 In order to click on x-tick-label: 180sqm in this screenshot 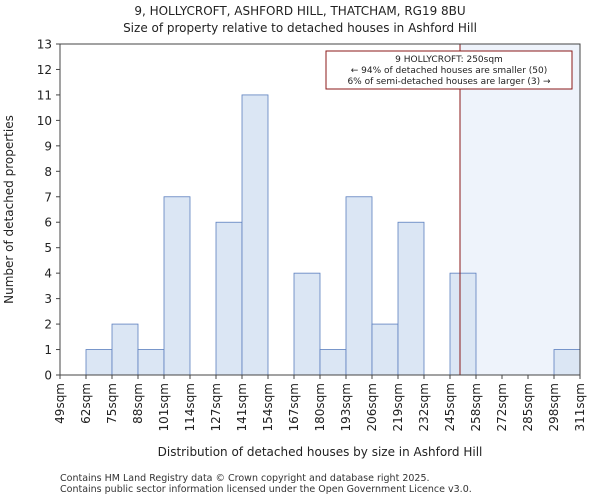, I will do `click(320, 407)`.